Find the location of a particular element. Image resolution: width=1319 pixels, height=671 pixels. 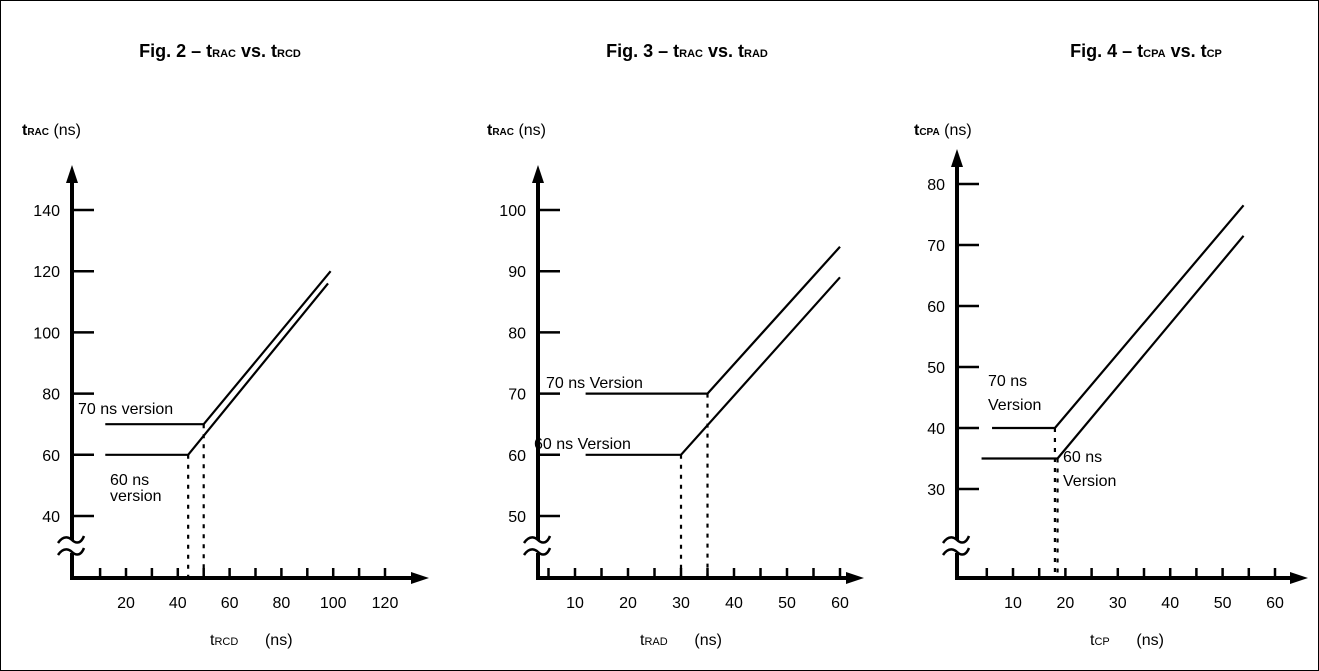

series-label: 60 ns Version is located at coordinates (582, 444).